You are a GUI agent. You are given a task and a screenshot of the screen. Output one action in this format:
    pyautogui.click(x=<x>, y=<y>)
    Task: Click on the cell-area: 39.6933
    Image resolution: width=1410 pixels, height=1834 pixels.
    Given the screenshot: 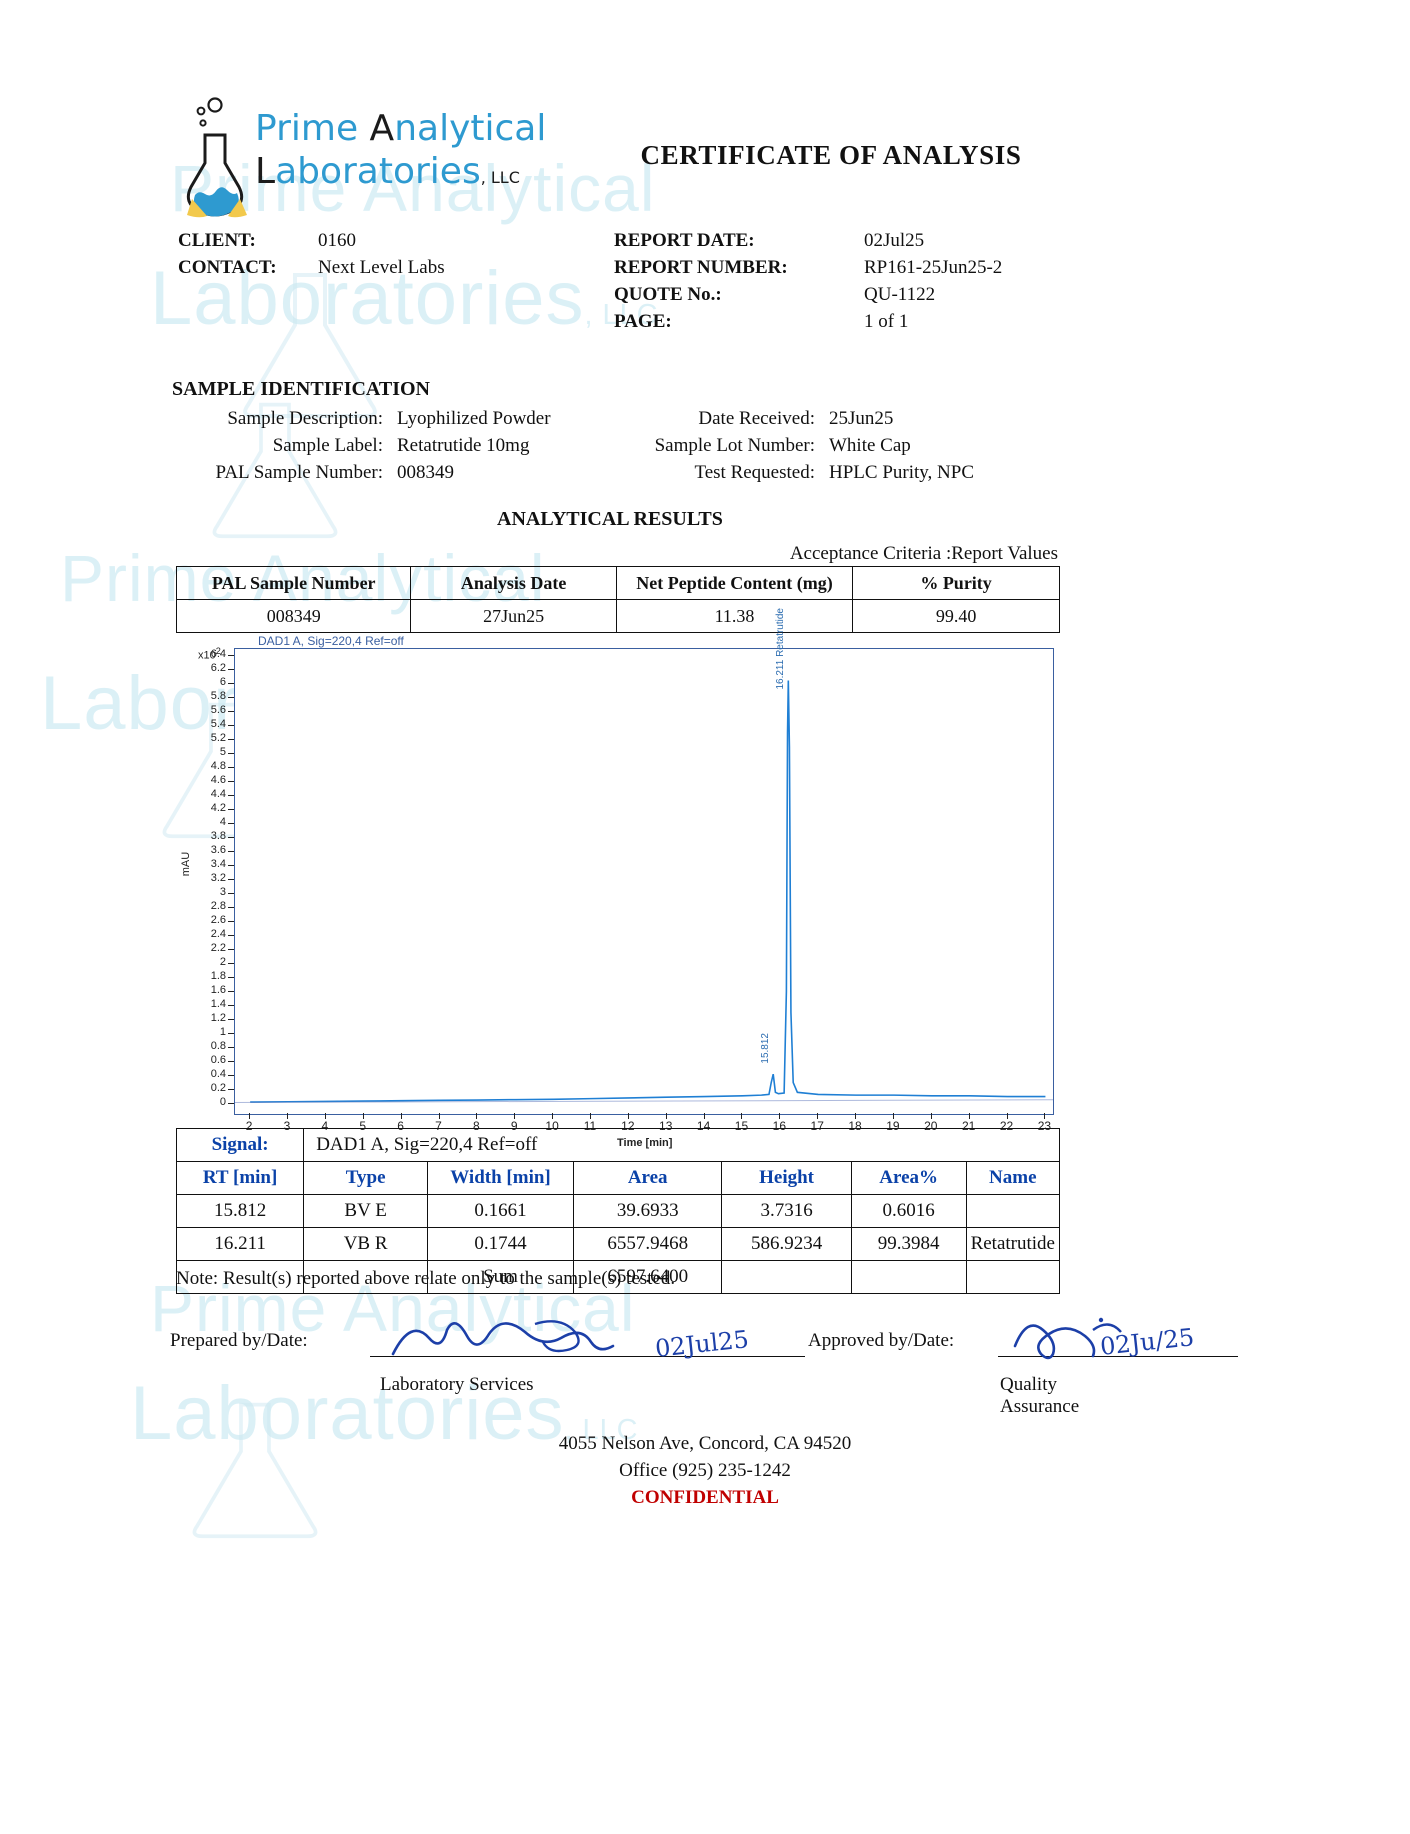 What is the action you would take?
    pyautogui.click(x=647, y=1211)
    